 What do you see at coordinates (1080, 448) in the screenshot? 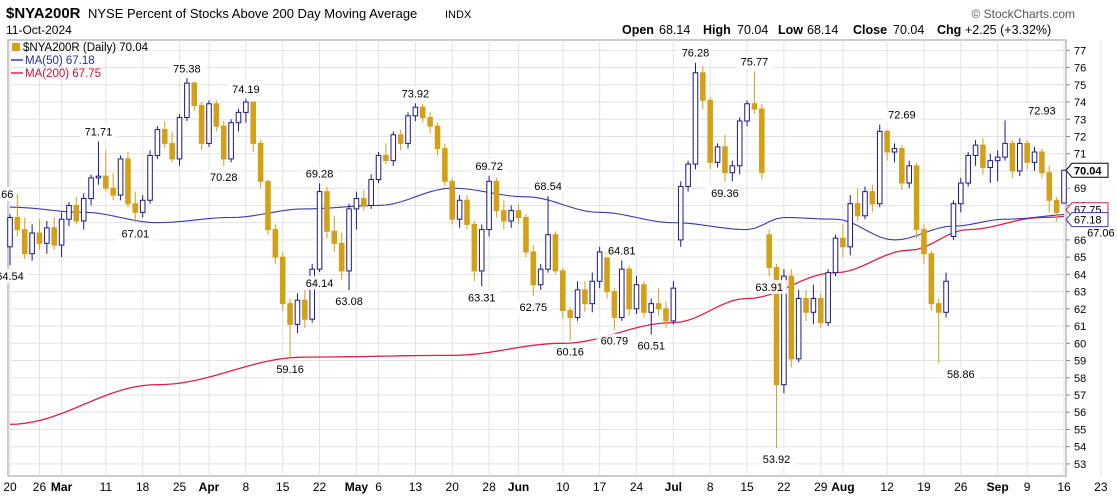
I see `y-tick-label: 54` at bounding box center [1080, 448].